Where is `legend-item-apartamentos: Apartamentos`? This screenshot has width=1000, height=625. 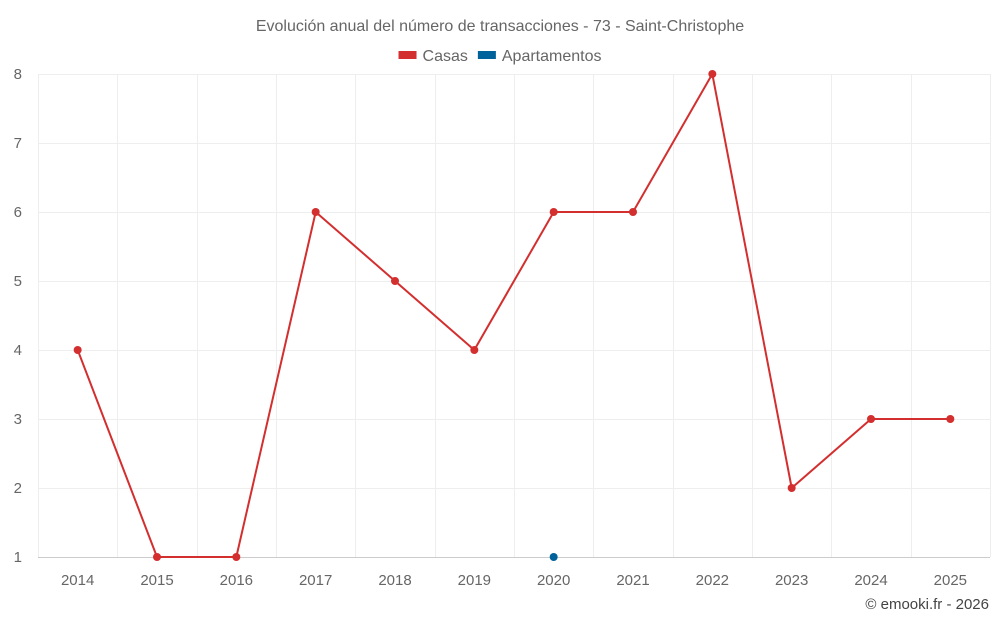
legend-item-apartamentos: Apartamentos is located at coordinates (539, 56).